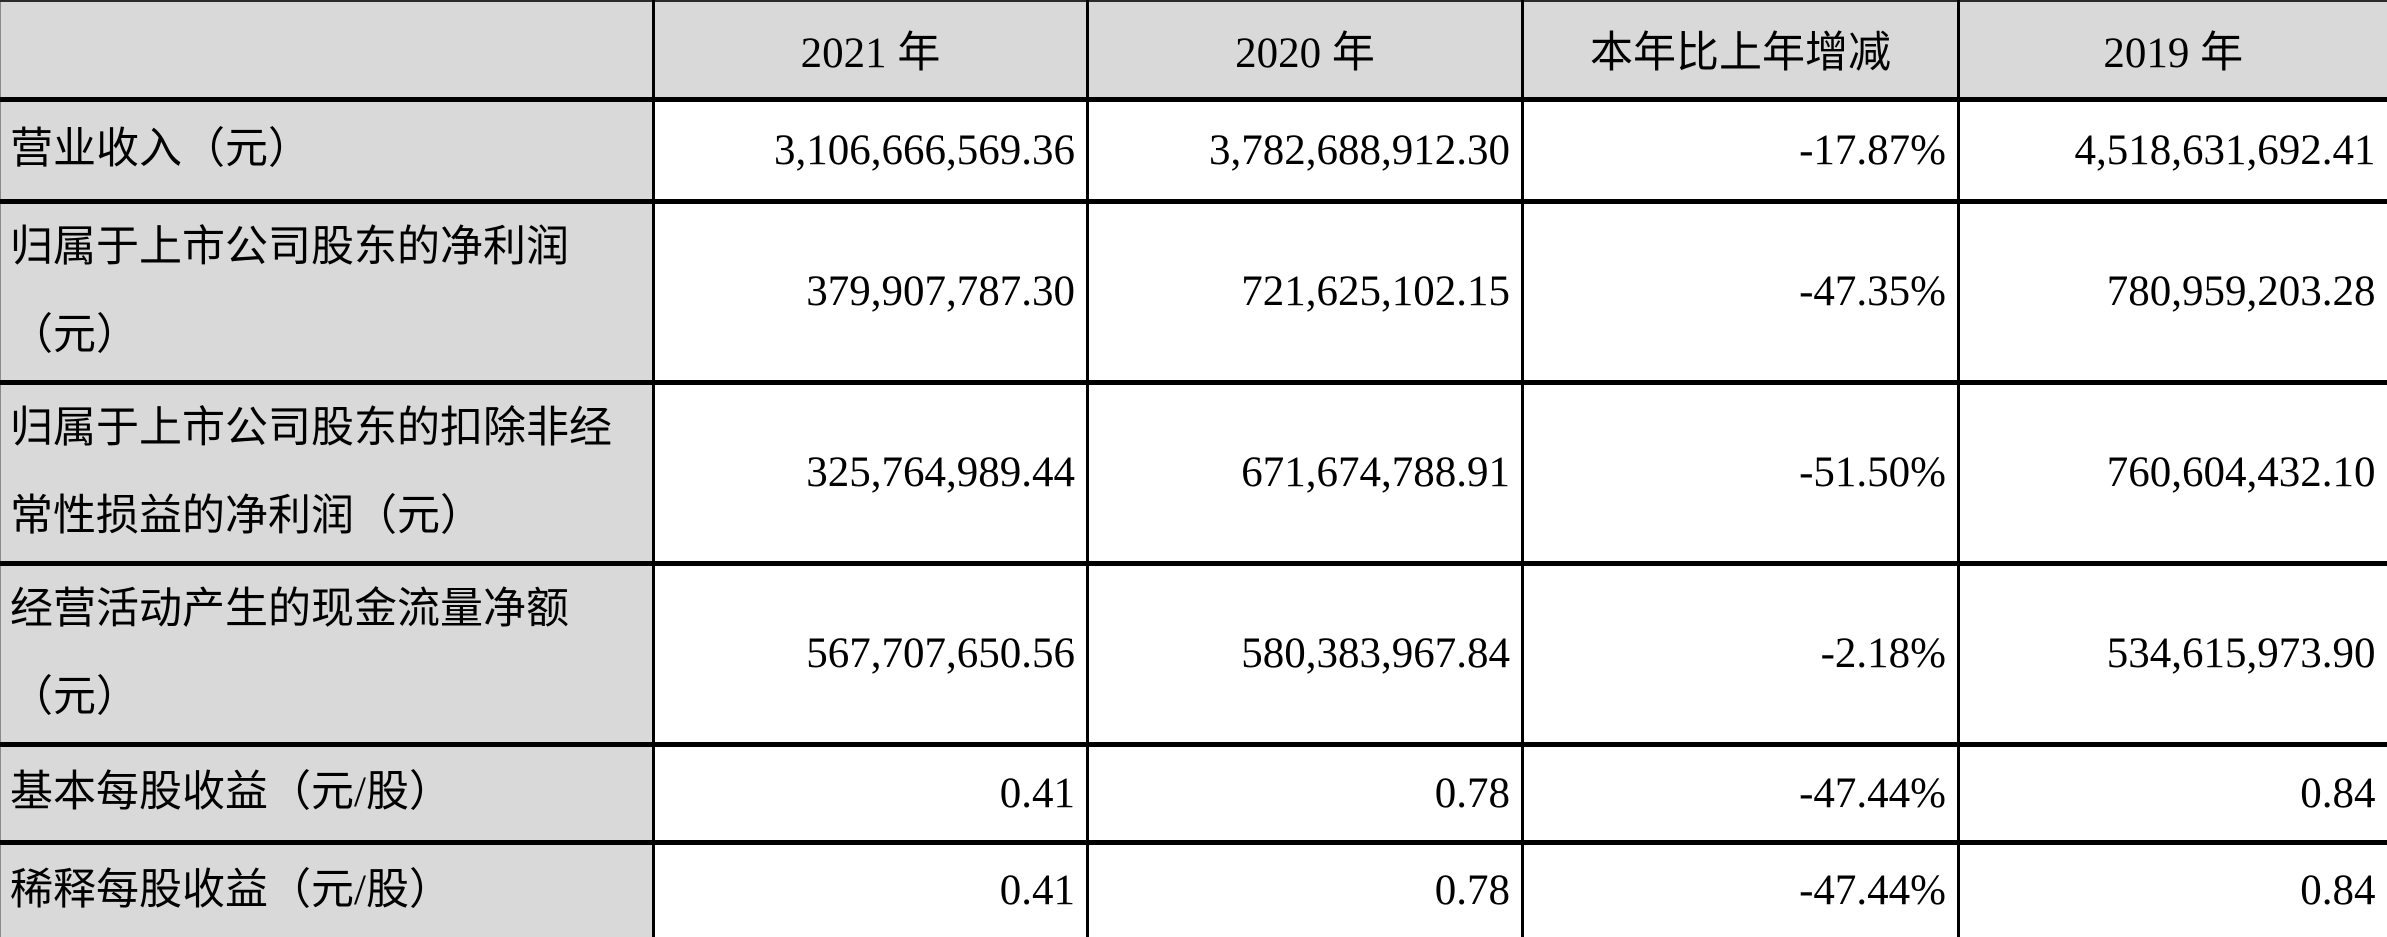  What do you see at coordinates (327, 791) in the screenshot?
I see `row-label-basic-eps: 基本每股收益（元/股）` at bounding box center [327, 791].